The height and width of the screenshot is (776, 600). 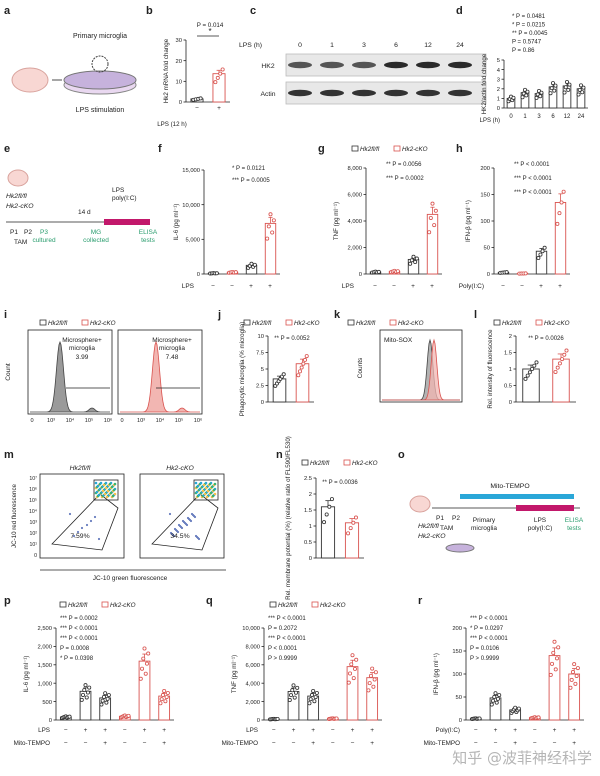 I want to click on p-value-label: ** P = 0.0026, so click(x=546, y=339).